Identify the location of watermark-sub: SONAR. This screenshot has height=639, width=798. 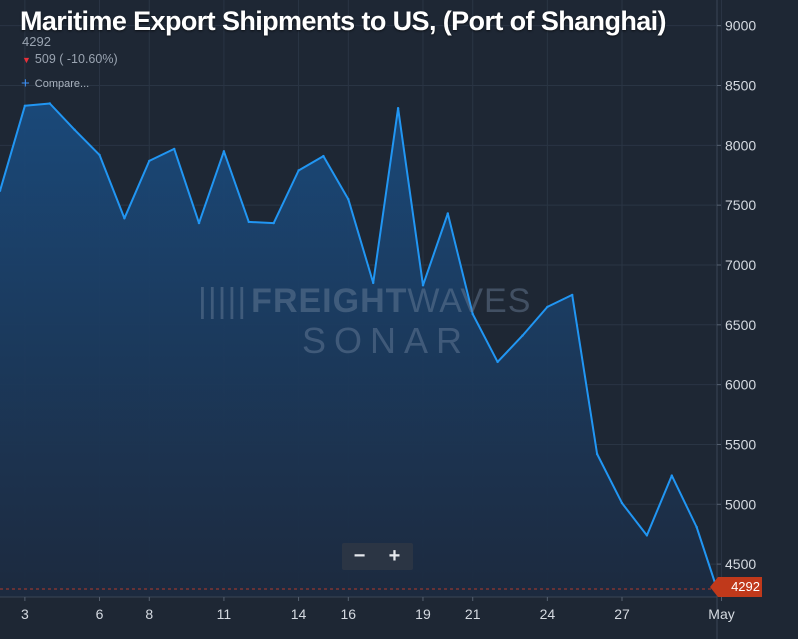
(386, 340).